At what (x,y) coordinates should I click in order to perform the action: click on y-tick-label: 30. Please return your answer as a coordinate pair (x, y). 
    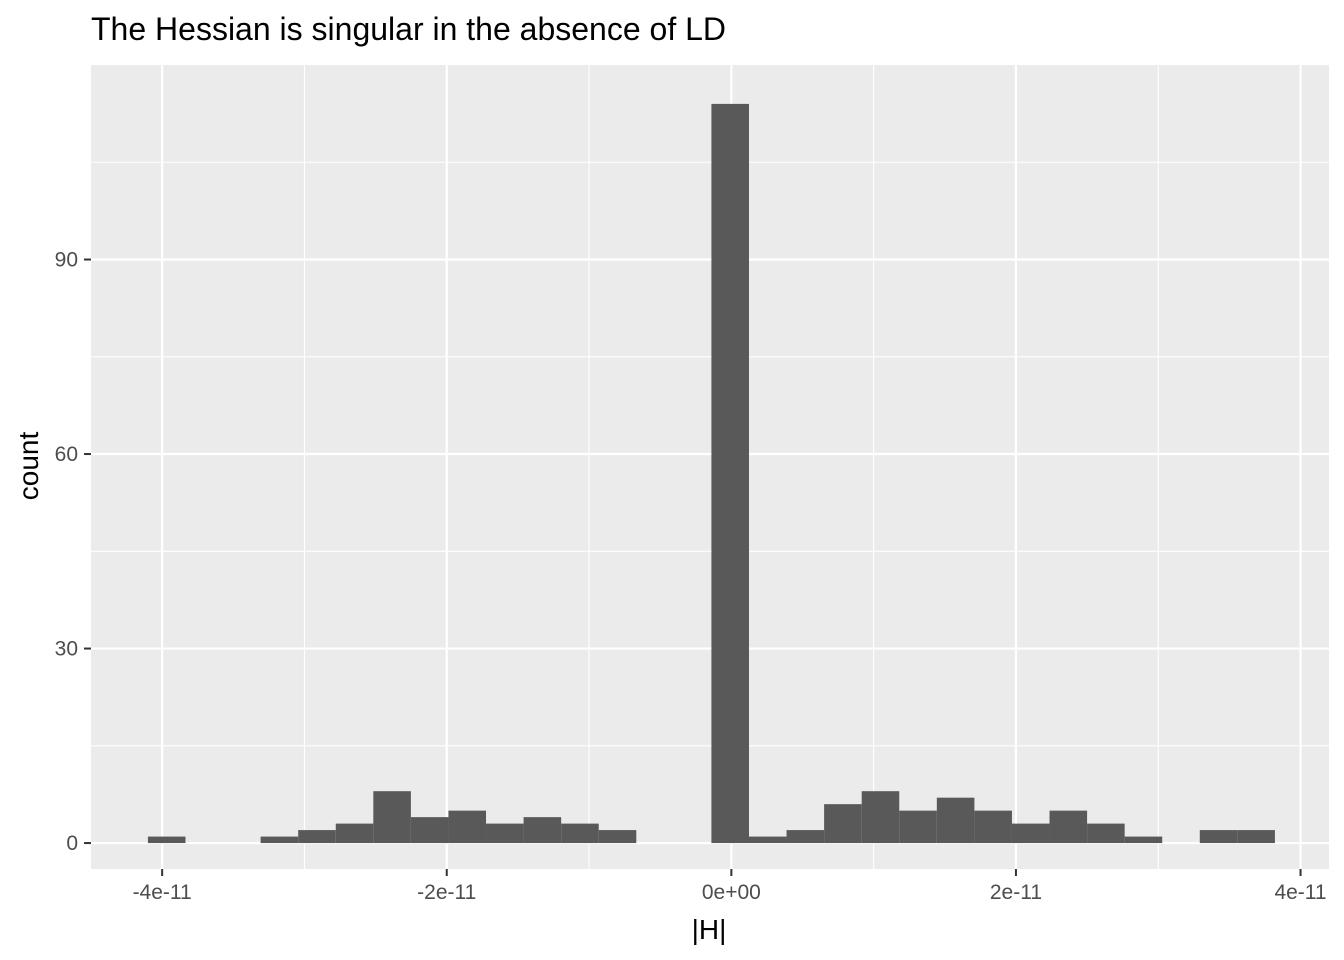
    Looking at the image, I should click on (66, 649).